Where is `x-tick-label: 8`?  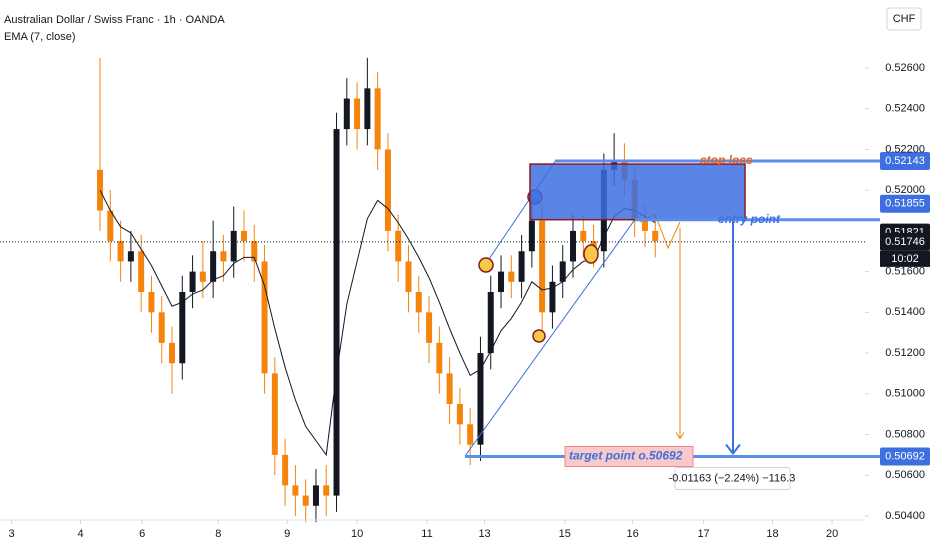
x-tick-label: 8 is located at coordinates (218, 534).